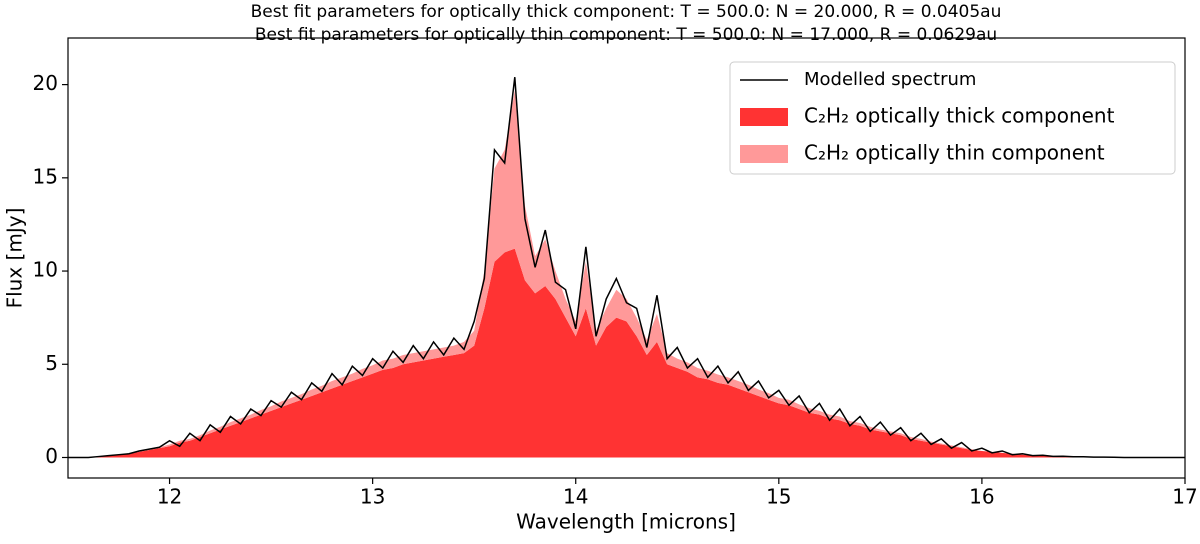 The image size is (1200, 544). What do you see at coordinates (890, 79) in the screenshot?
I see `legend-label: Modelled spectrum` at bounding box center [890, 79].